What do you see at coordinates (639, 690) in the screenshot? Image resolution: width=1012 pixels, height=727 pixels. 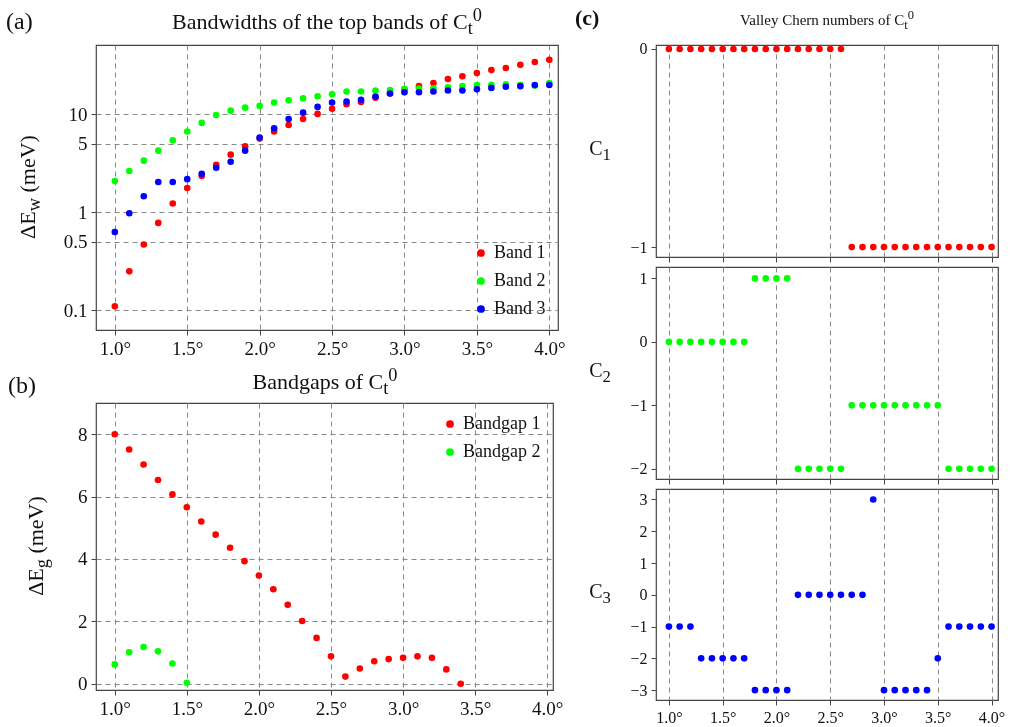 I see `y-tick-label: −3` at bounding box center [639, 690].